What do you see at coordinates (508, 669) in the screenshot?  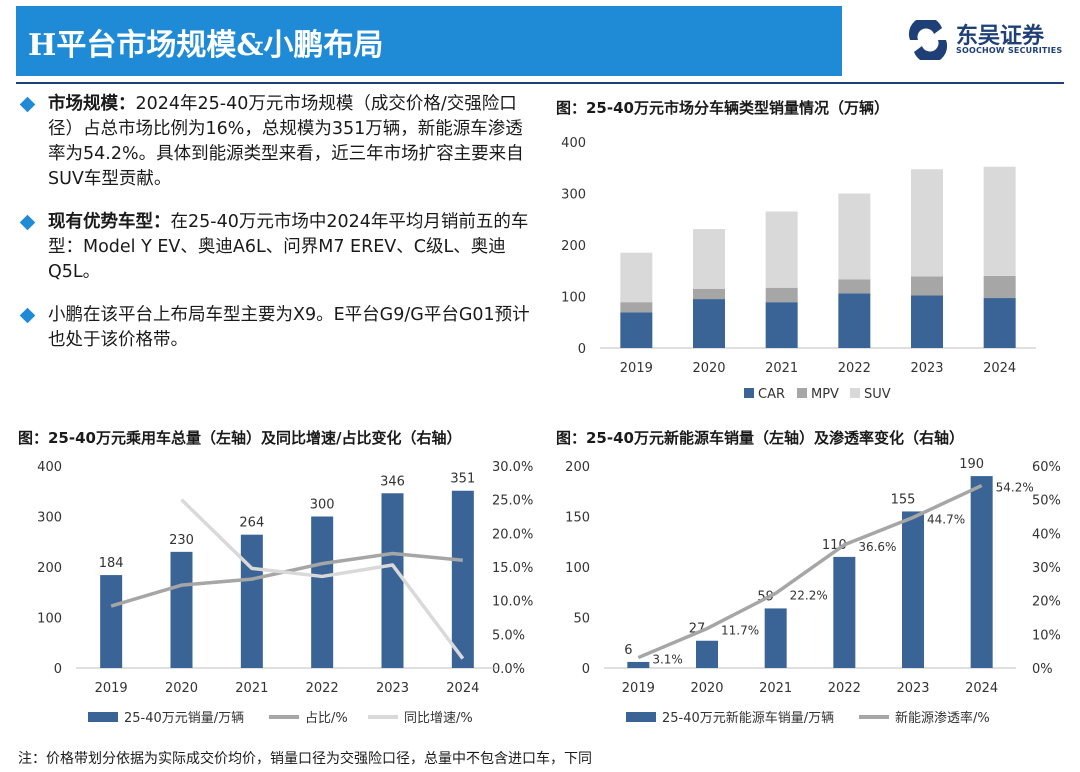 I see `y2-tick-label: 0.0%` at bounding box center [508, 669].